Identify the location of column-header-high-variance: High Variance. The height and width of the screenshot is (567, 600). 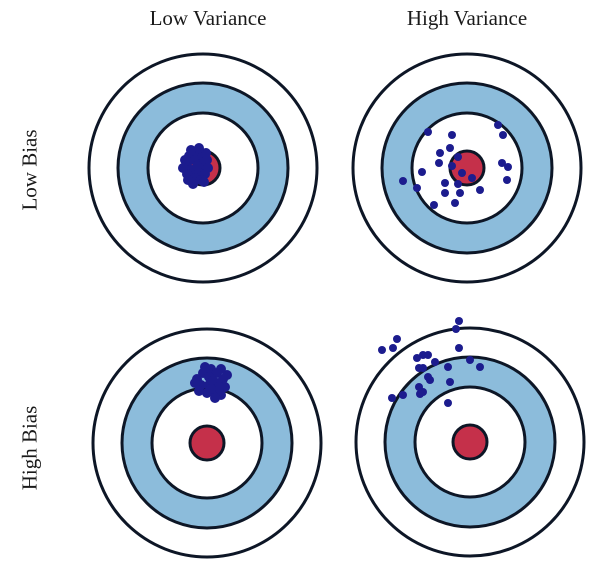
(467, 18).